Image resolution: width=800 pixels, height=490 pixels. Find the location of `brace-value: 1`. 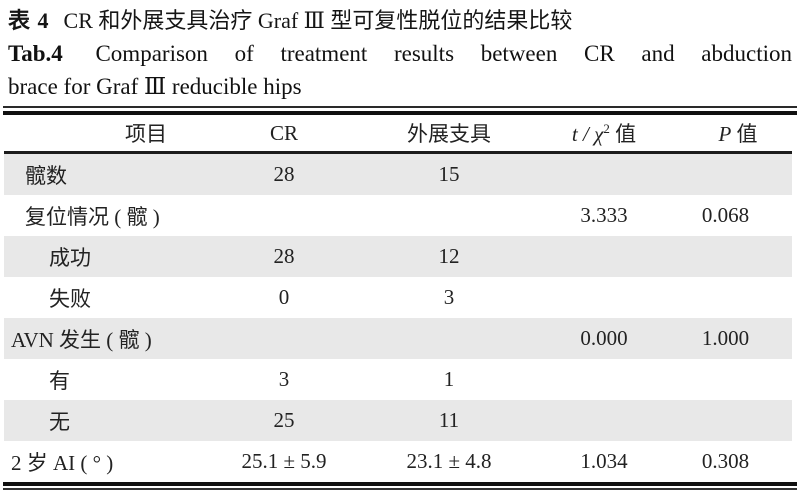

brace-value: 1 is located at coordinates (449, 379).